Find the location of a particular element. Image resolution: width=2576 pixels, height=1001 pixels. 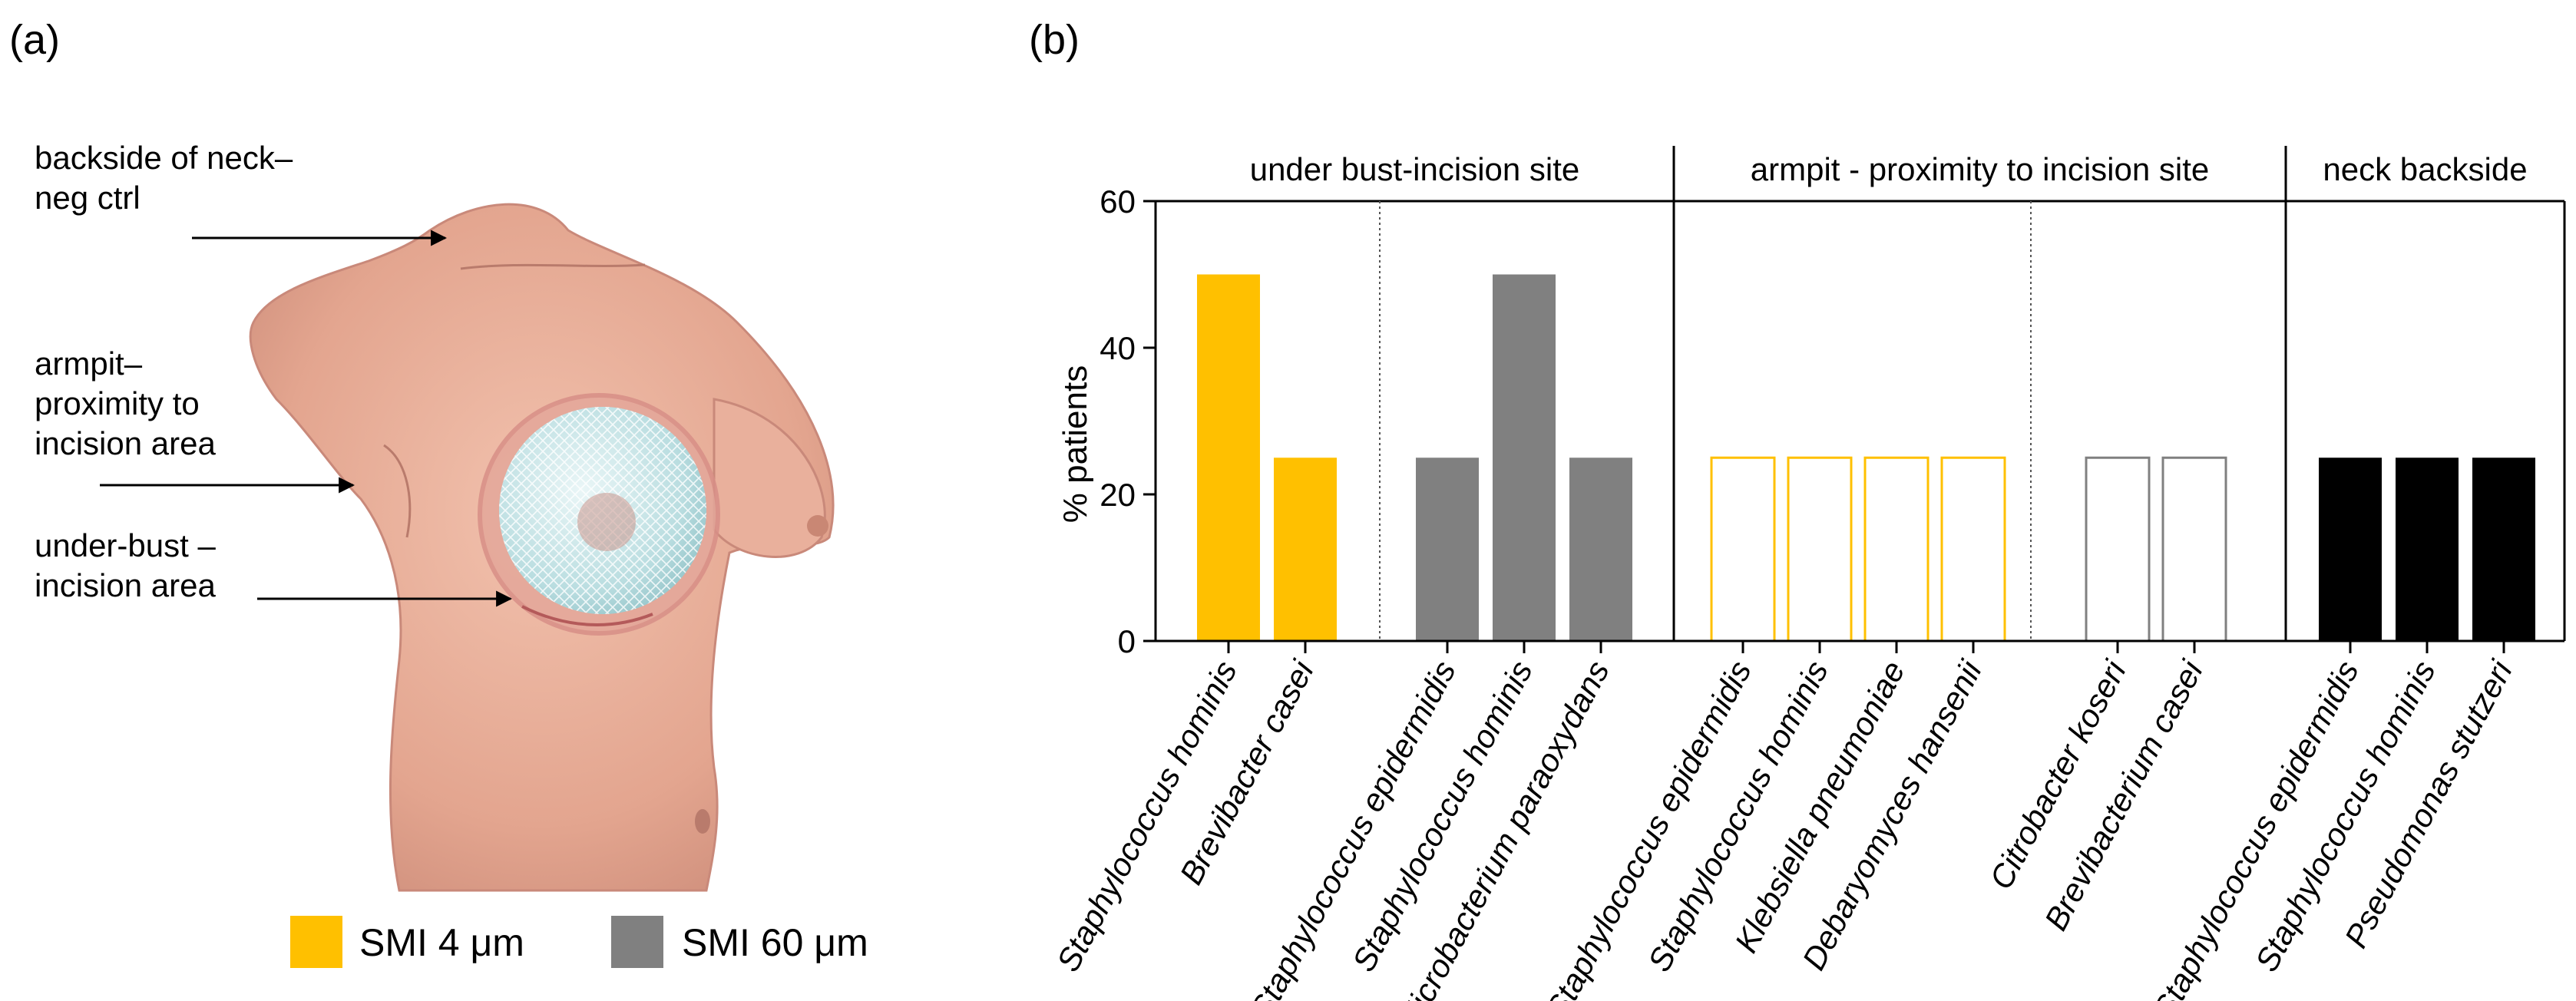

armpit-fold is located at coordinates (397, 491).